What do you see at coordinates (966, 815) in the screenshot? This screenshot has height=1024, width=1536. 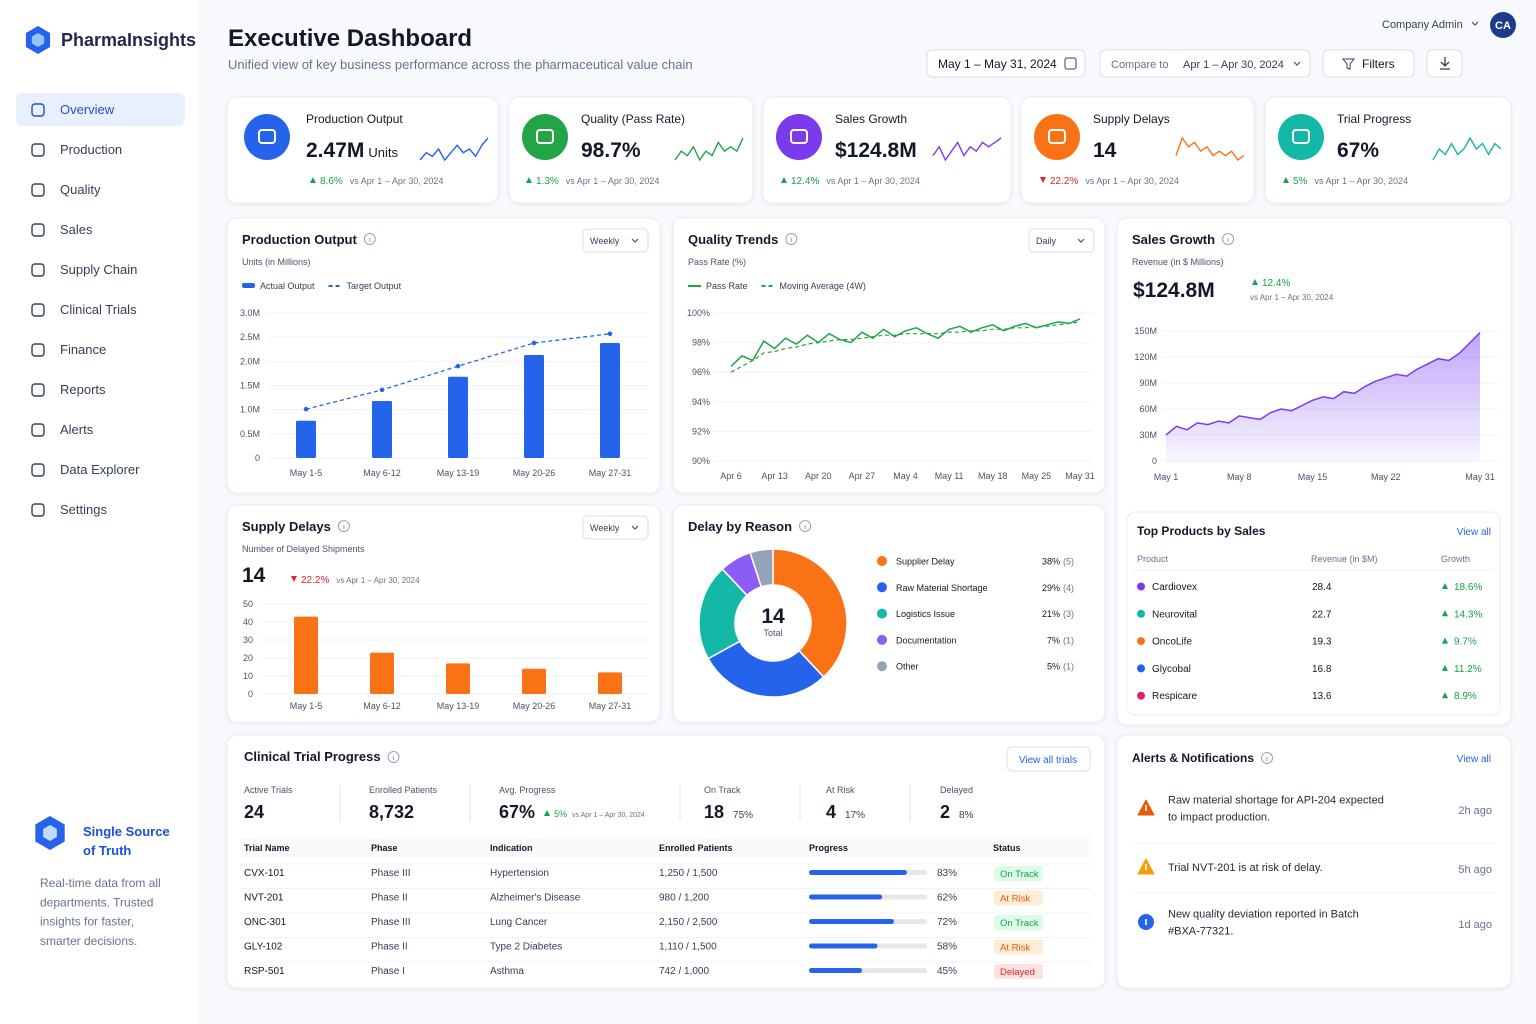 I see `stat-share: 8%` at bounding box center [966, 815].